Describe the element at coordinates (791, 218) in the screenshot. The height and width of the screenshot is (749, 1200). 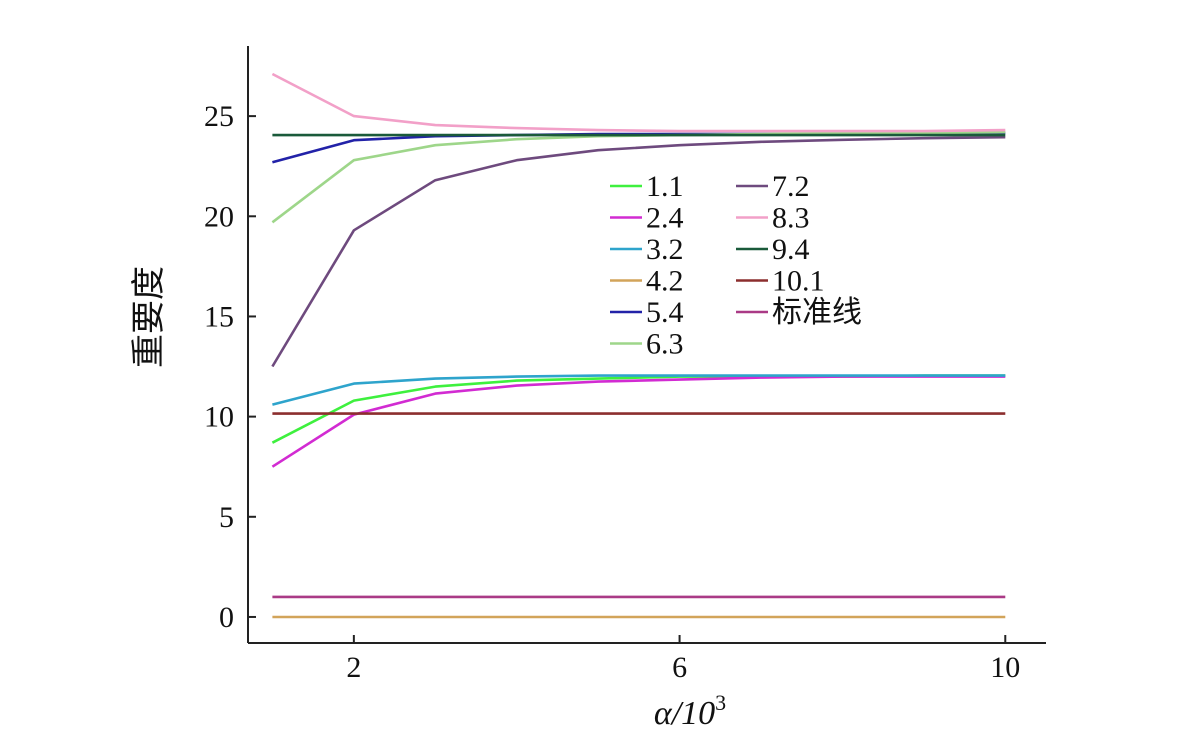
I see `legend-label-8: 8.3` at that location.